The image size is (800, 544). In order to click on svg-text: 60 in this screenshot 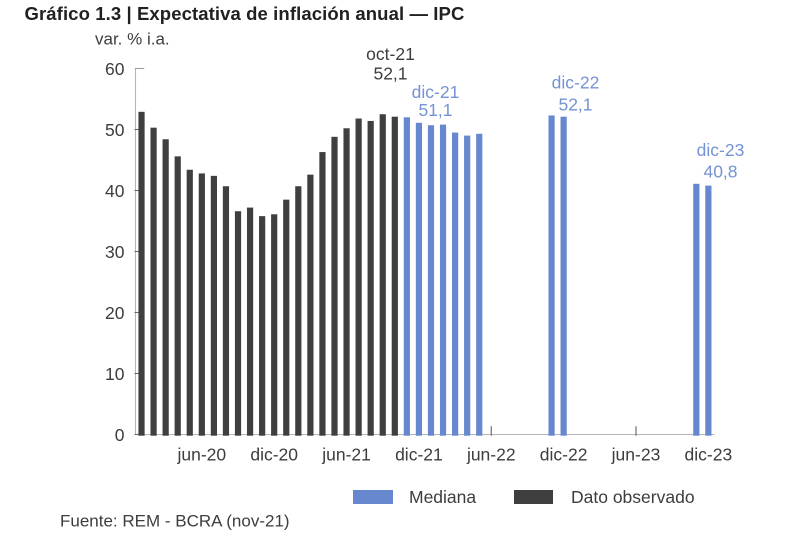, I will do `click(115, 69)`.